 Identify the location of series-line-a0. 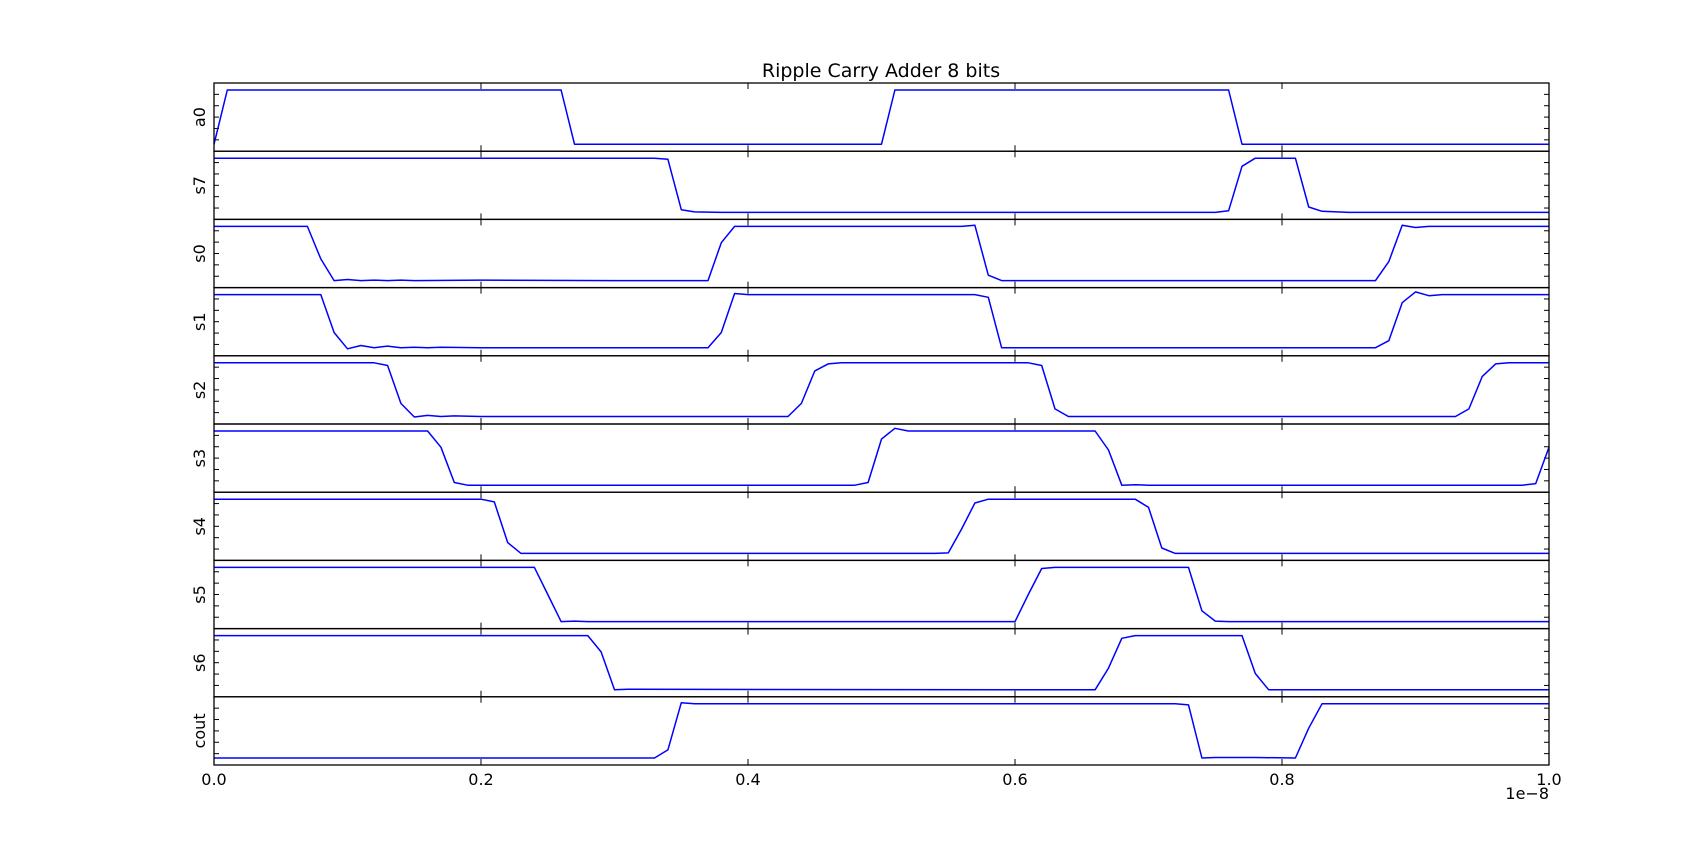
(881, 117).